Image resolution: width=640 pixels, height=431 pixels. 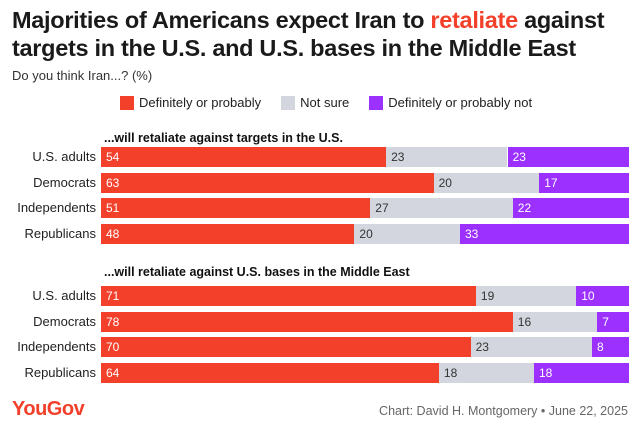 What do you see at coordinates (270, 372) in the screenshot?
I see `bar-segment-positive: 64` at bounding box center [270, 372].